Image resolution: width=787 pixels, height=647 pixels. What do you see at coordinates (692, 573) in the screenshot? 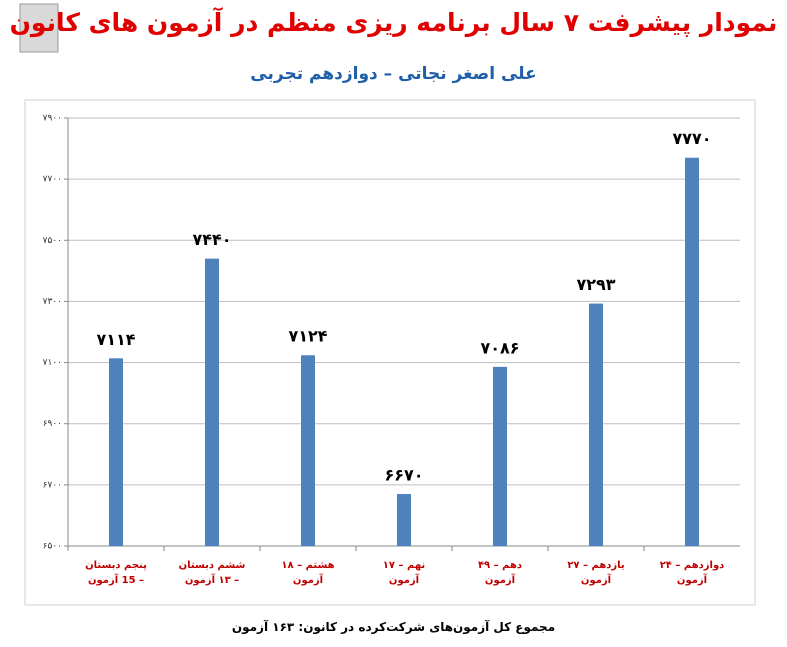
I see `x-tick-label: دوازدهم – ۲۴ آزمون` at bounding box center [692, 573].